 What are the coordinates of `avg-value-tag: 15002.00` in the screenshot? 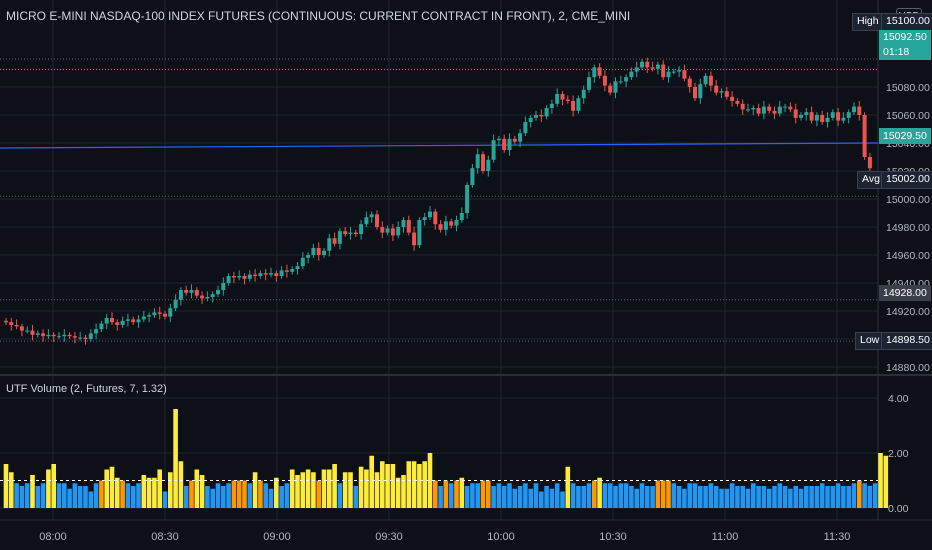 It's located at (906, 180).